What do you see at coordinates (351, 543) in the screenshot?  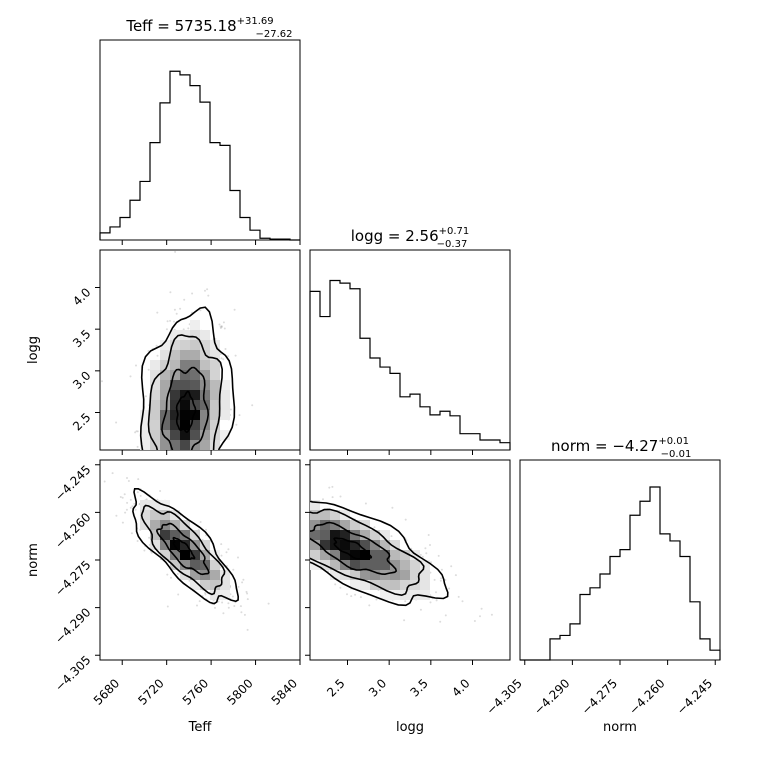 I see `density-logg-norm` at bounding box center [351, 543].